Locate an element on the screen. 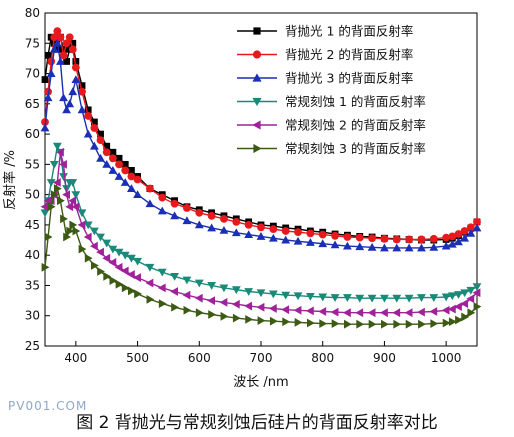 The width and height of the screenshot is (514, 437). y-tick-label: 35 is located at coordinates (32, 285).